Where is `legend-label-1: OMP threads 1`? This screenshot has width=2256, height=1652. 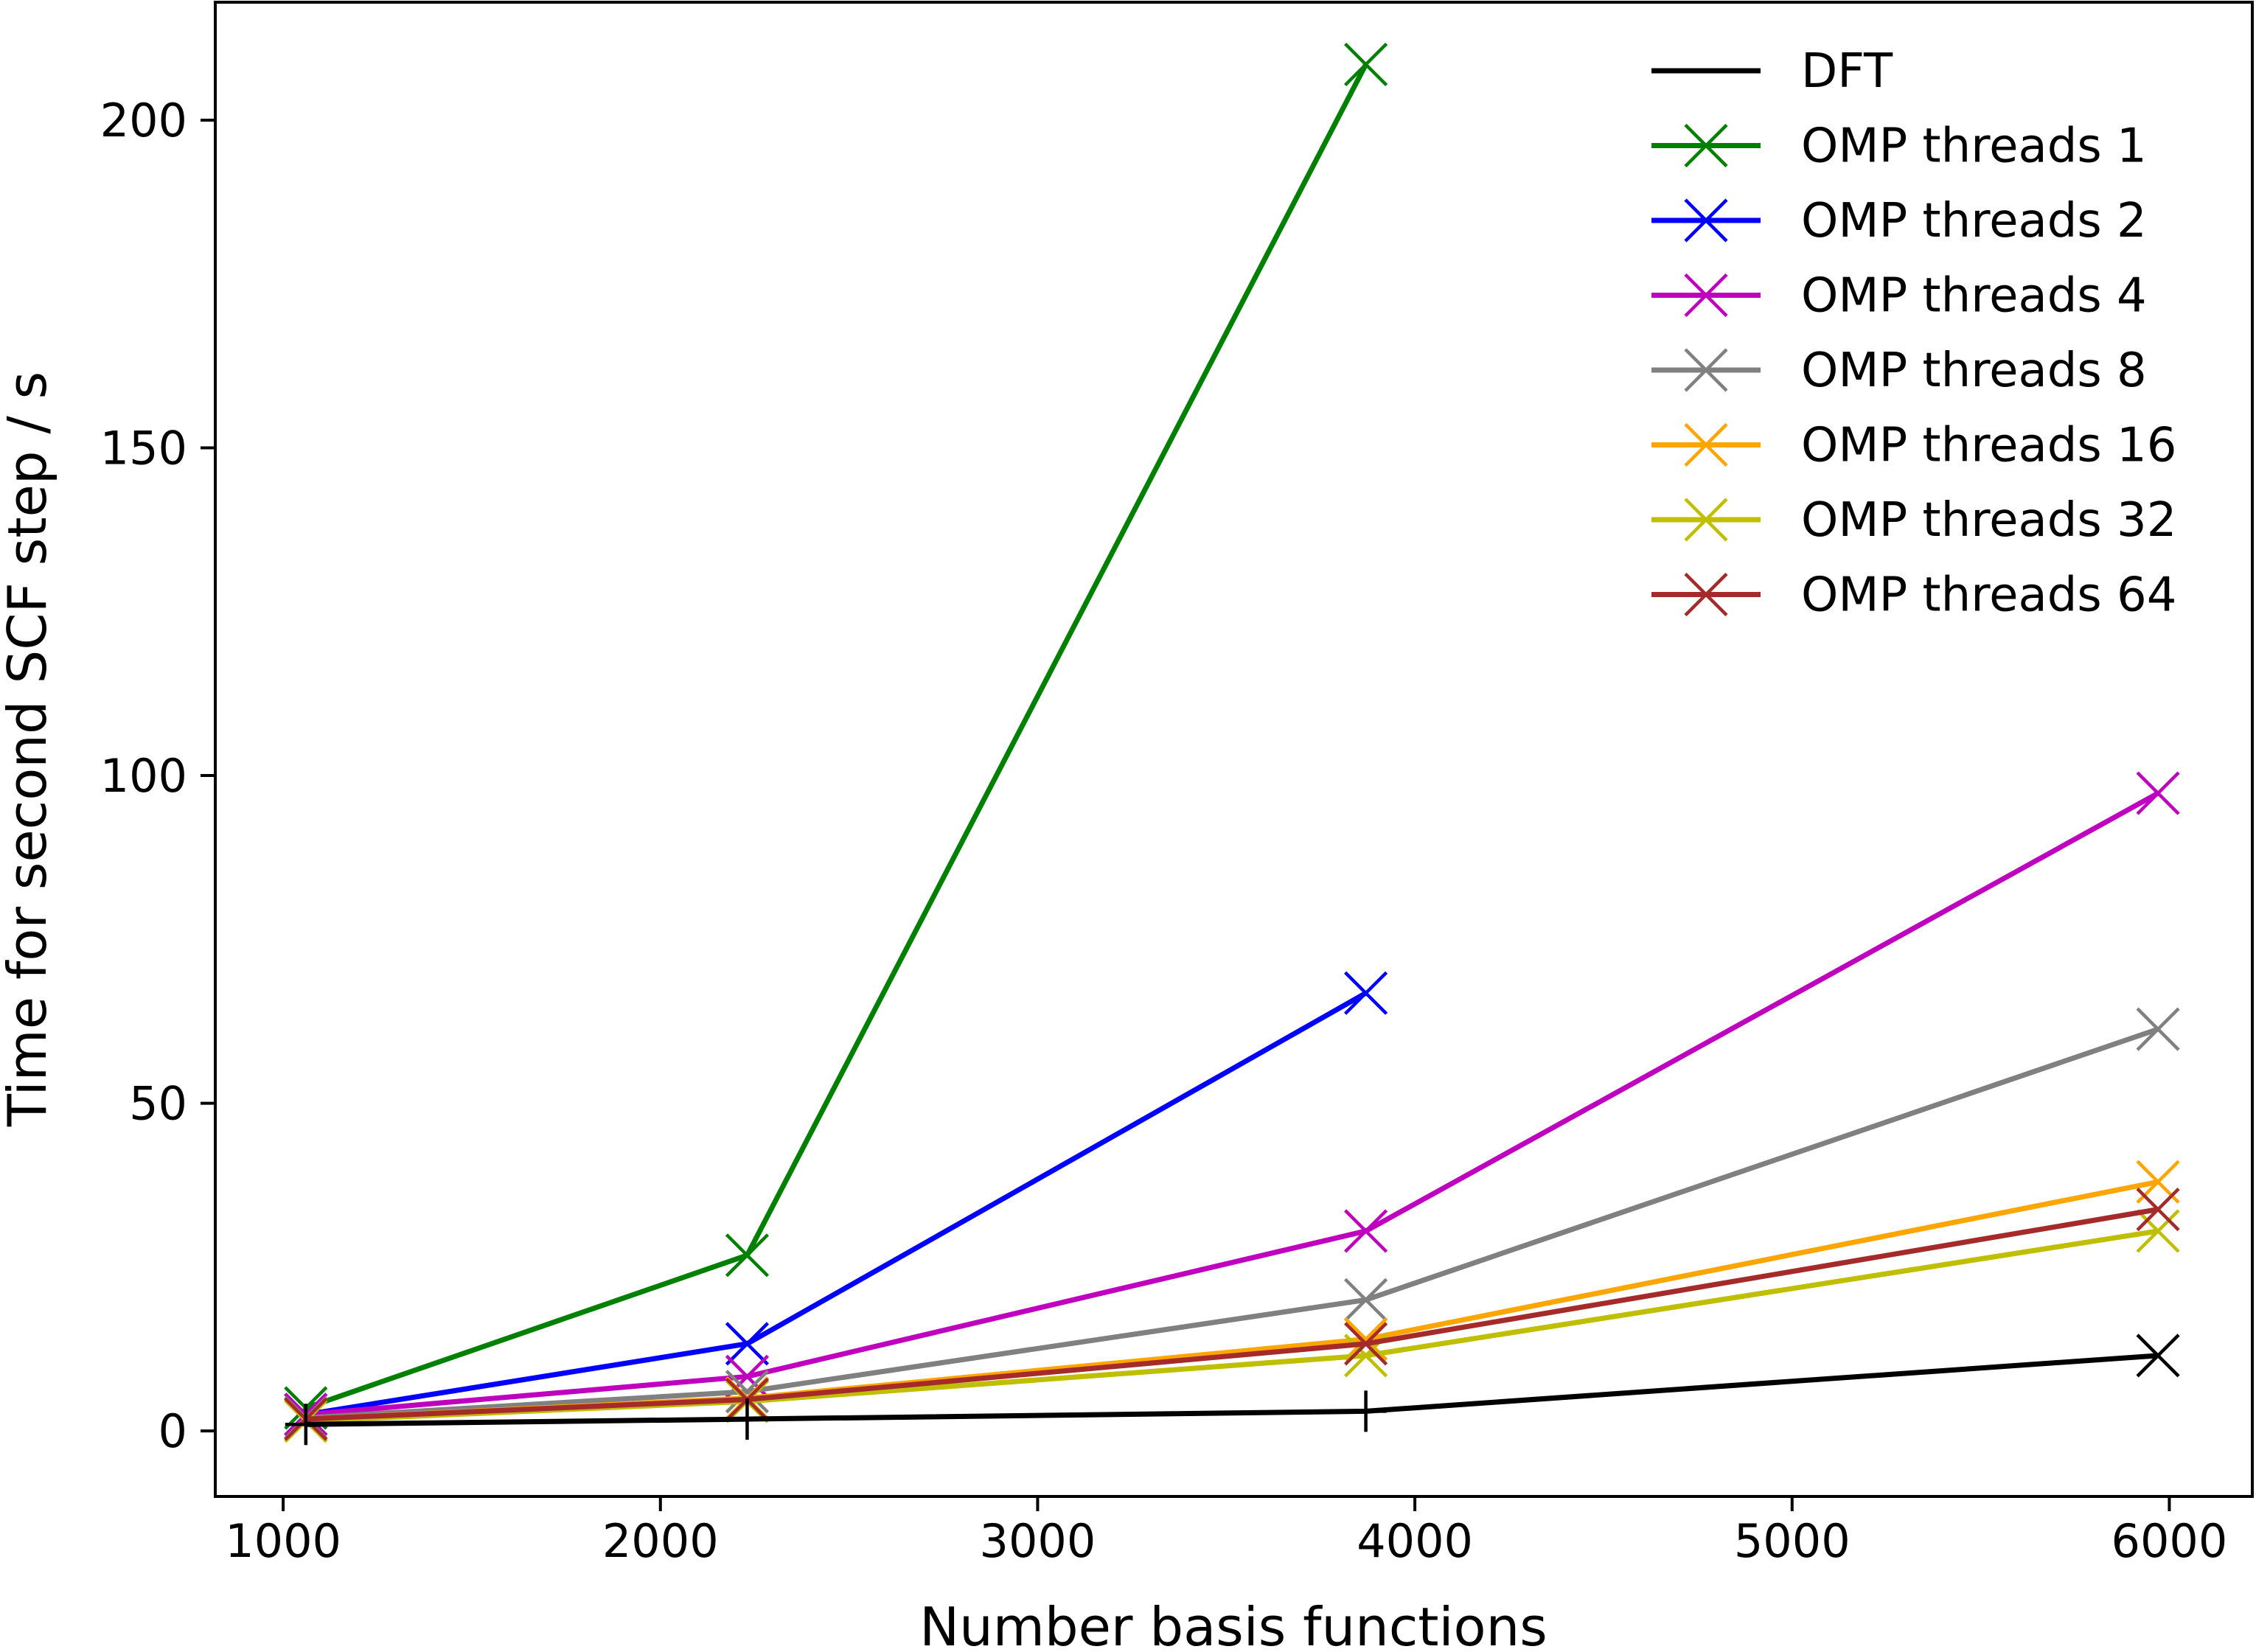
legend-label-1: OMP threads 1 is located at coordinates (1974, 146).